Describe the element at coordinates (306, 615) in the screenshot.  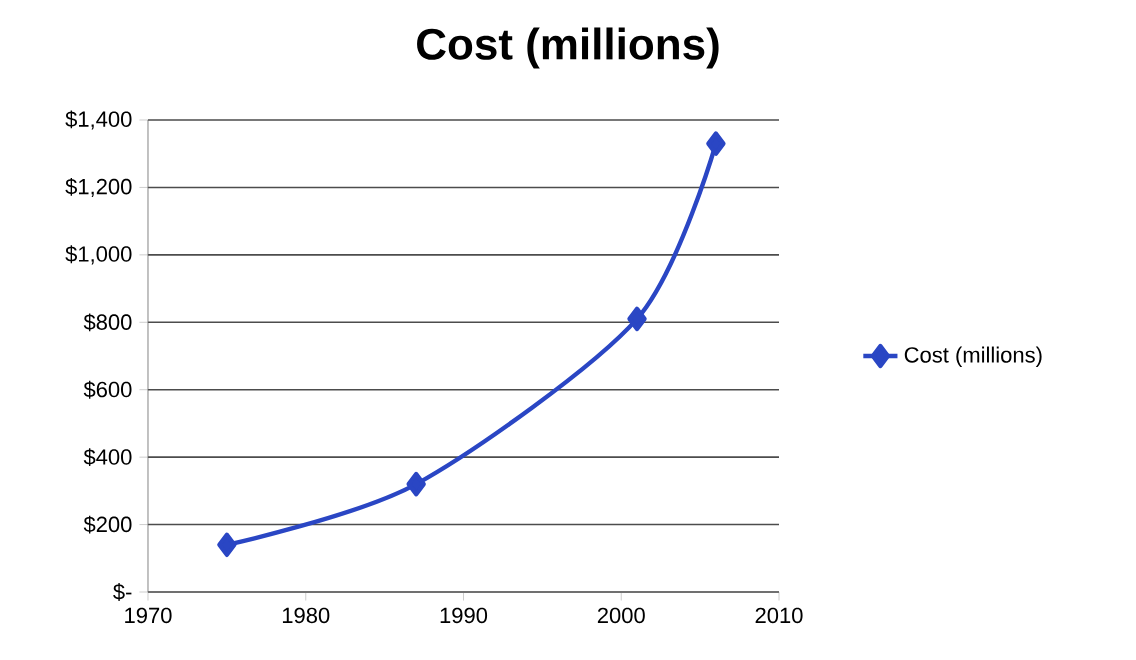
I see `x-tick-label: 1980` at that location.